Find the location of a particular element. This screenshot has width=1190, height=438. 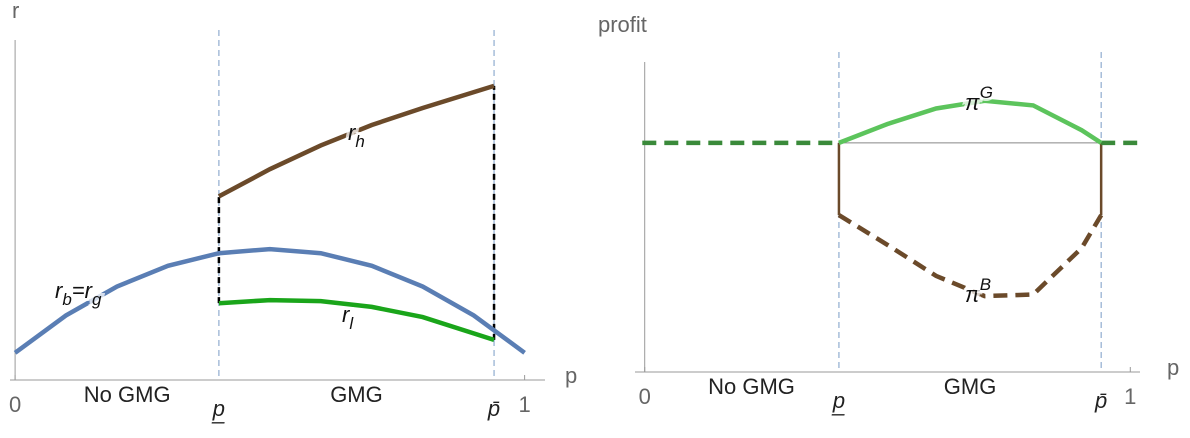

curve-label-part: B is located at coordinates (985, 284).